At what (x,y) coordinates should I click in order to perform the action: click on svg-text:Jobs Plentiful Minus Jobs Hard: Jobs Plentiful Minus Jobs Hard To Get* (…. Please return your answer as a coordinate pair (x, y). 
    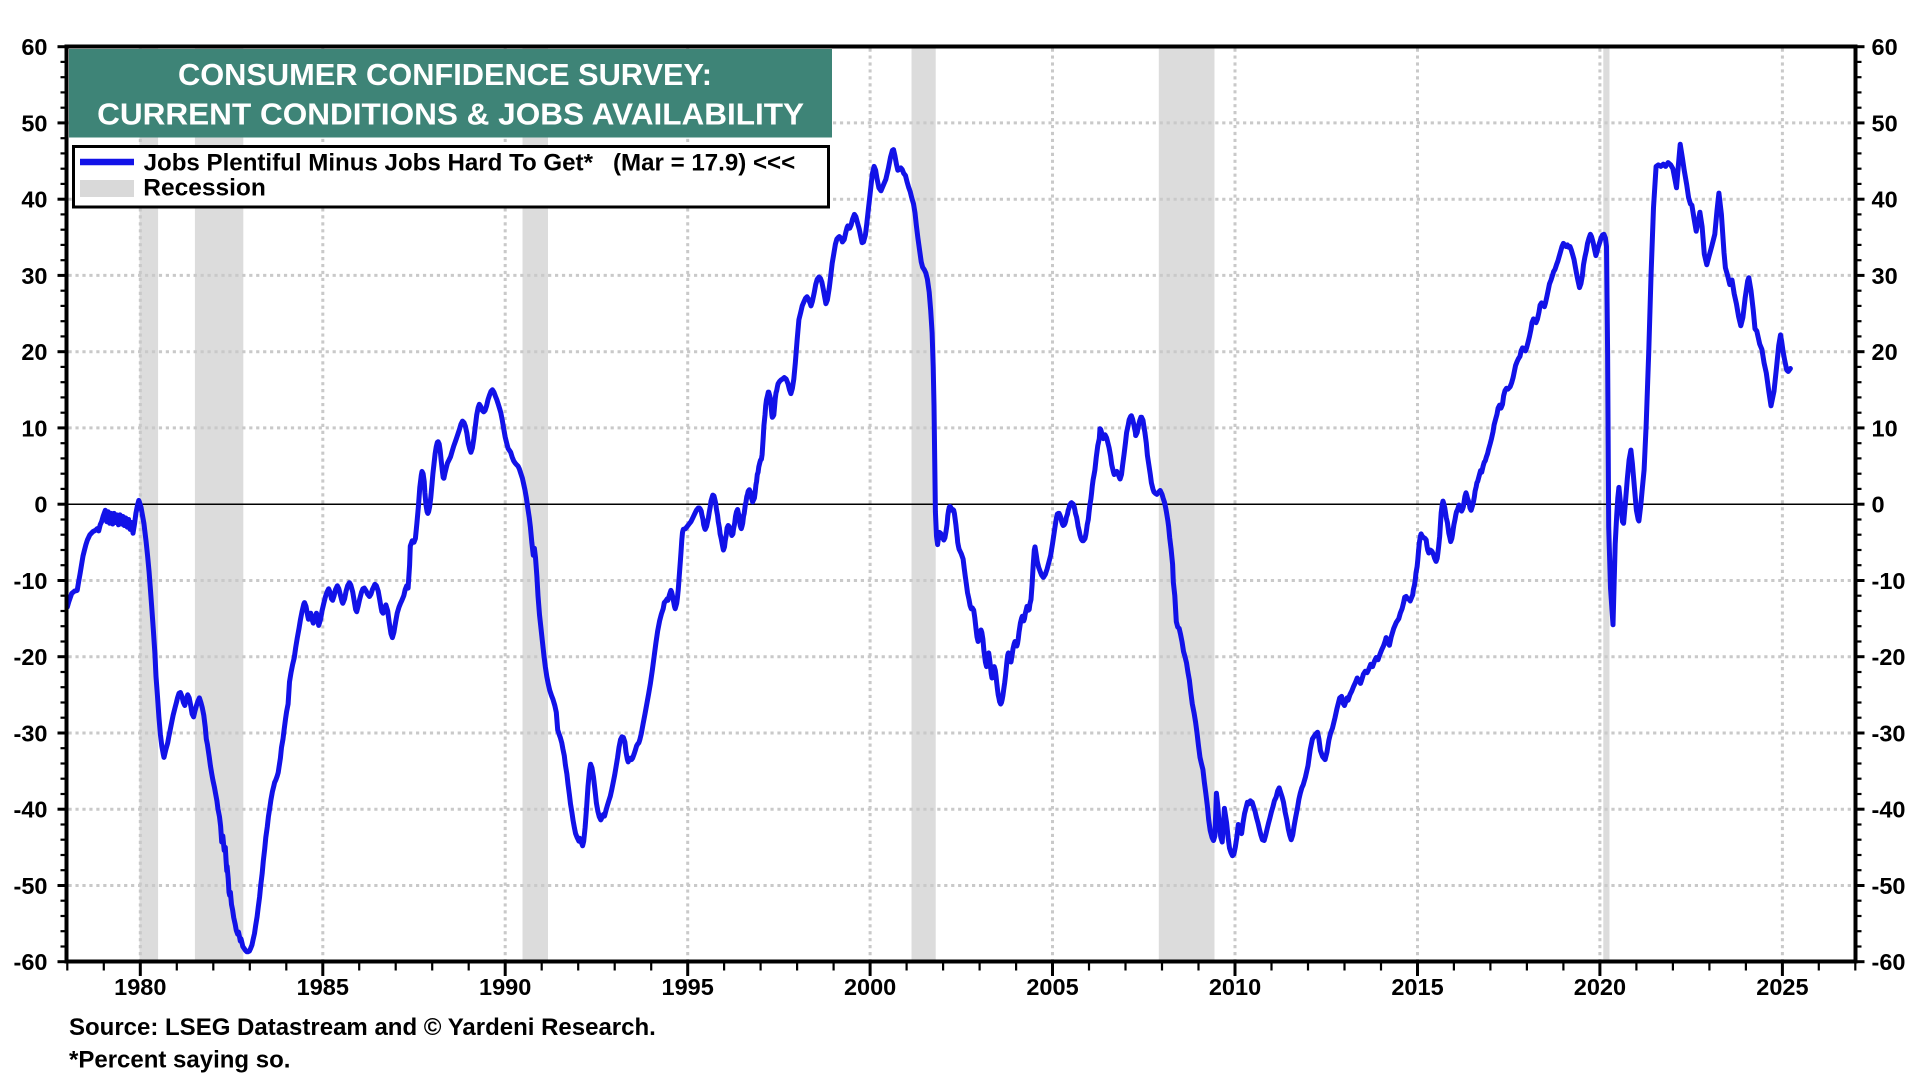
    Looking at the image, I should click on (470, 163).